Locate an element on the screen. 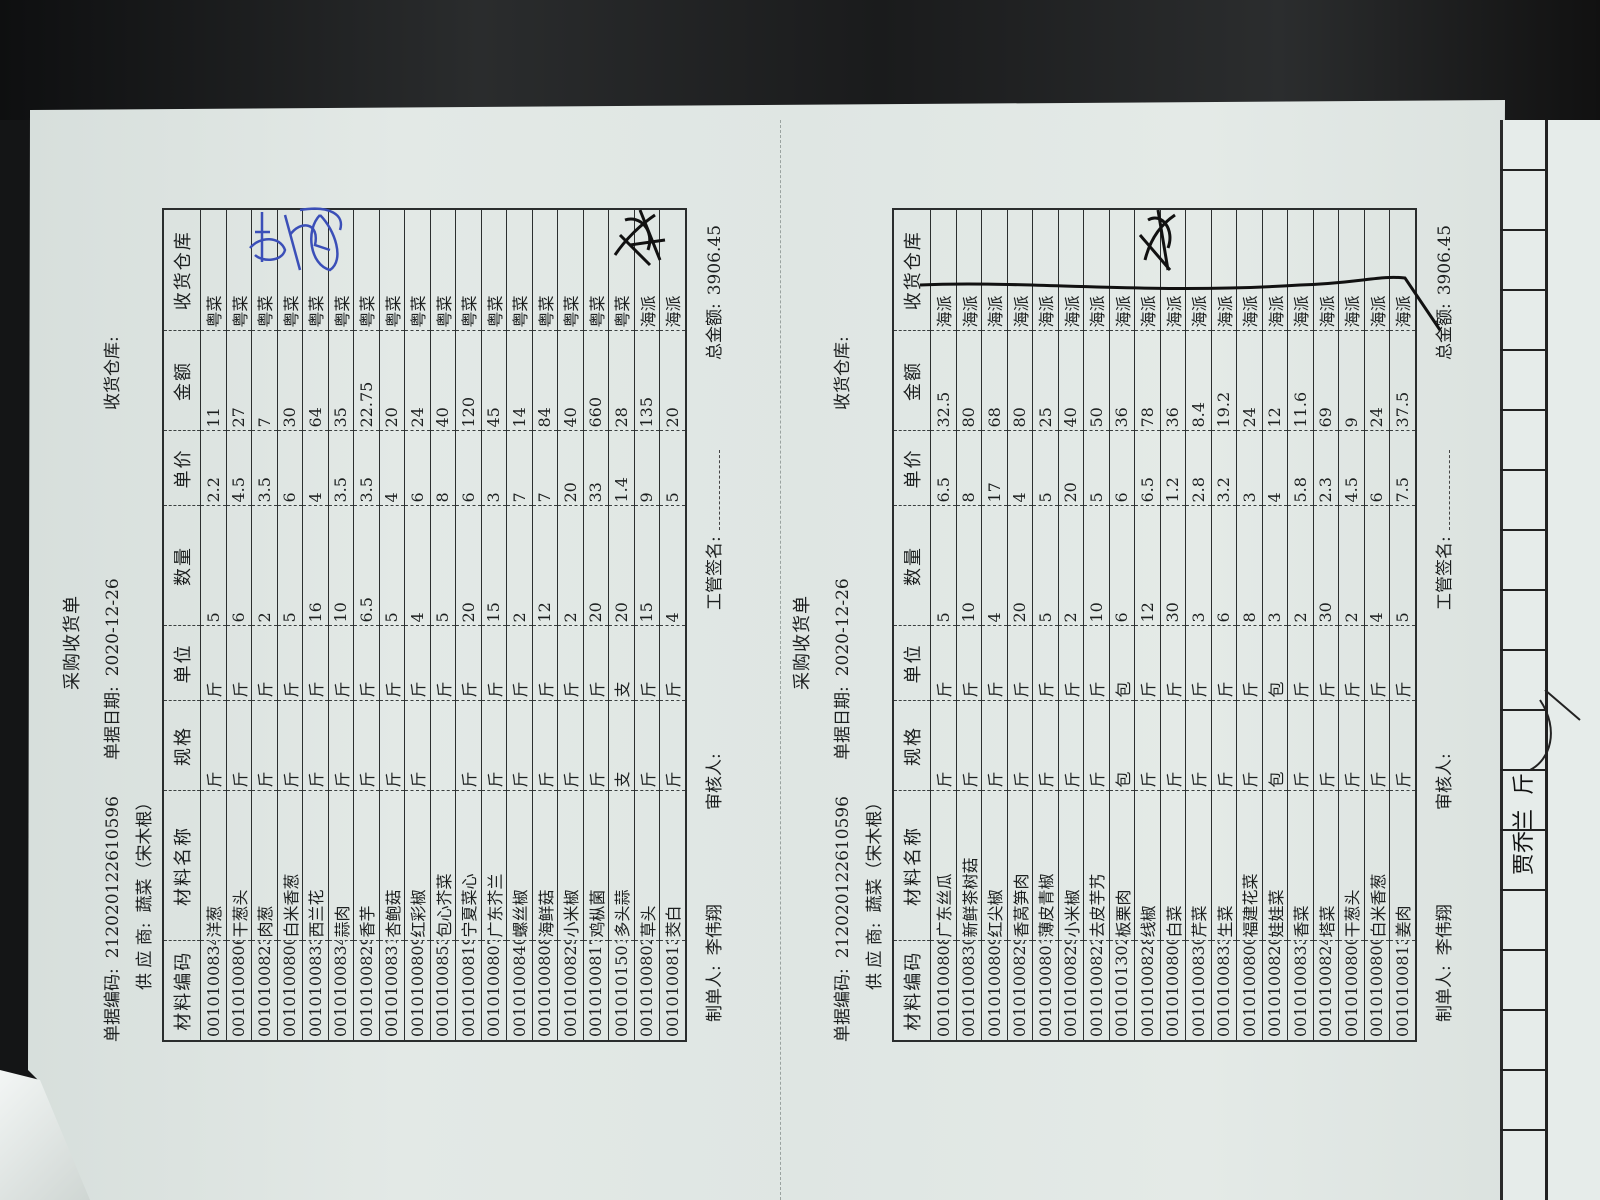 This screenshot has width=1600, height=1200. cell-material-name: 新鲜茶树菇 is located at coordinates (969, 866).